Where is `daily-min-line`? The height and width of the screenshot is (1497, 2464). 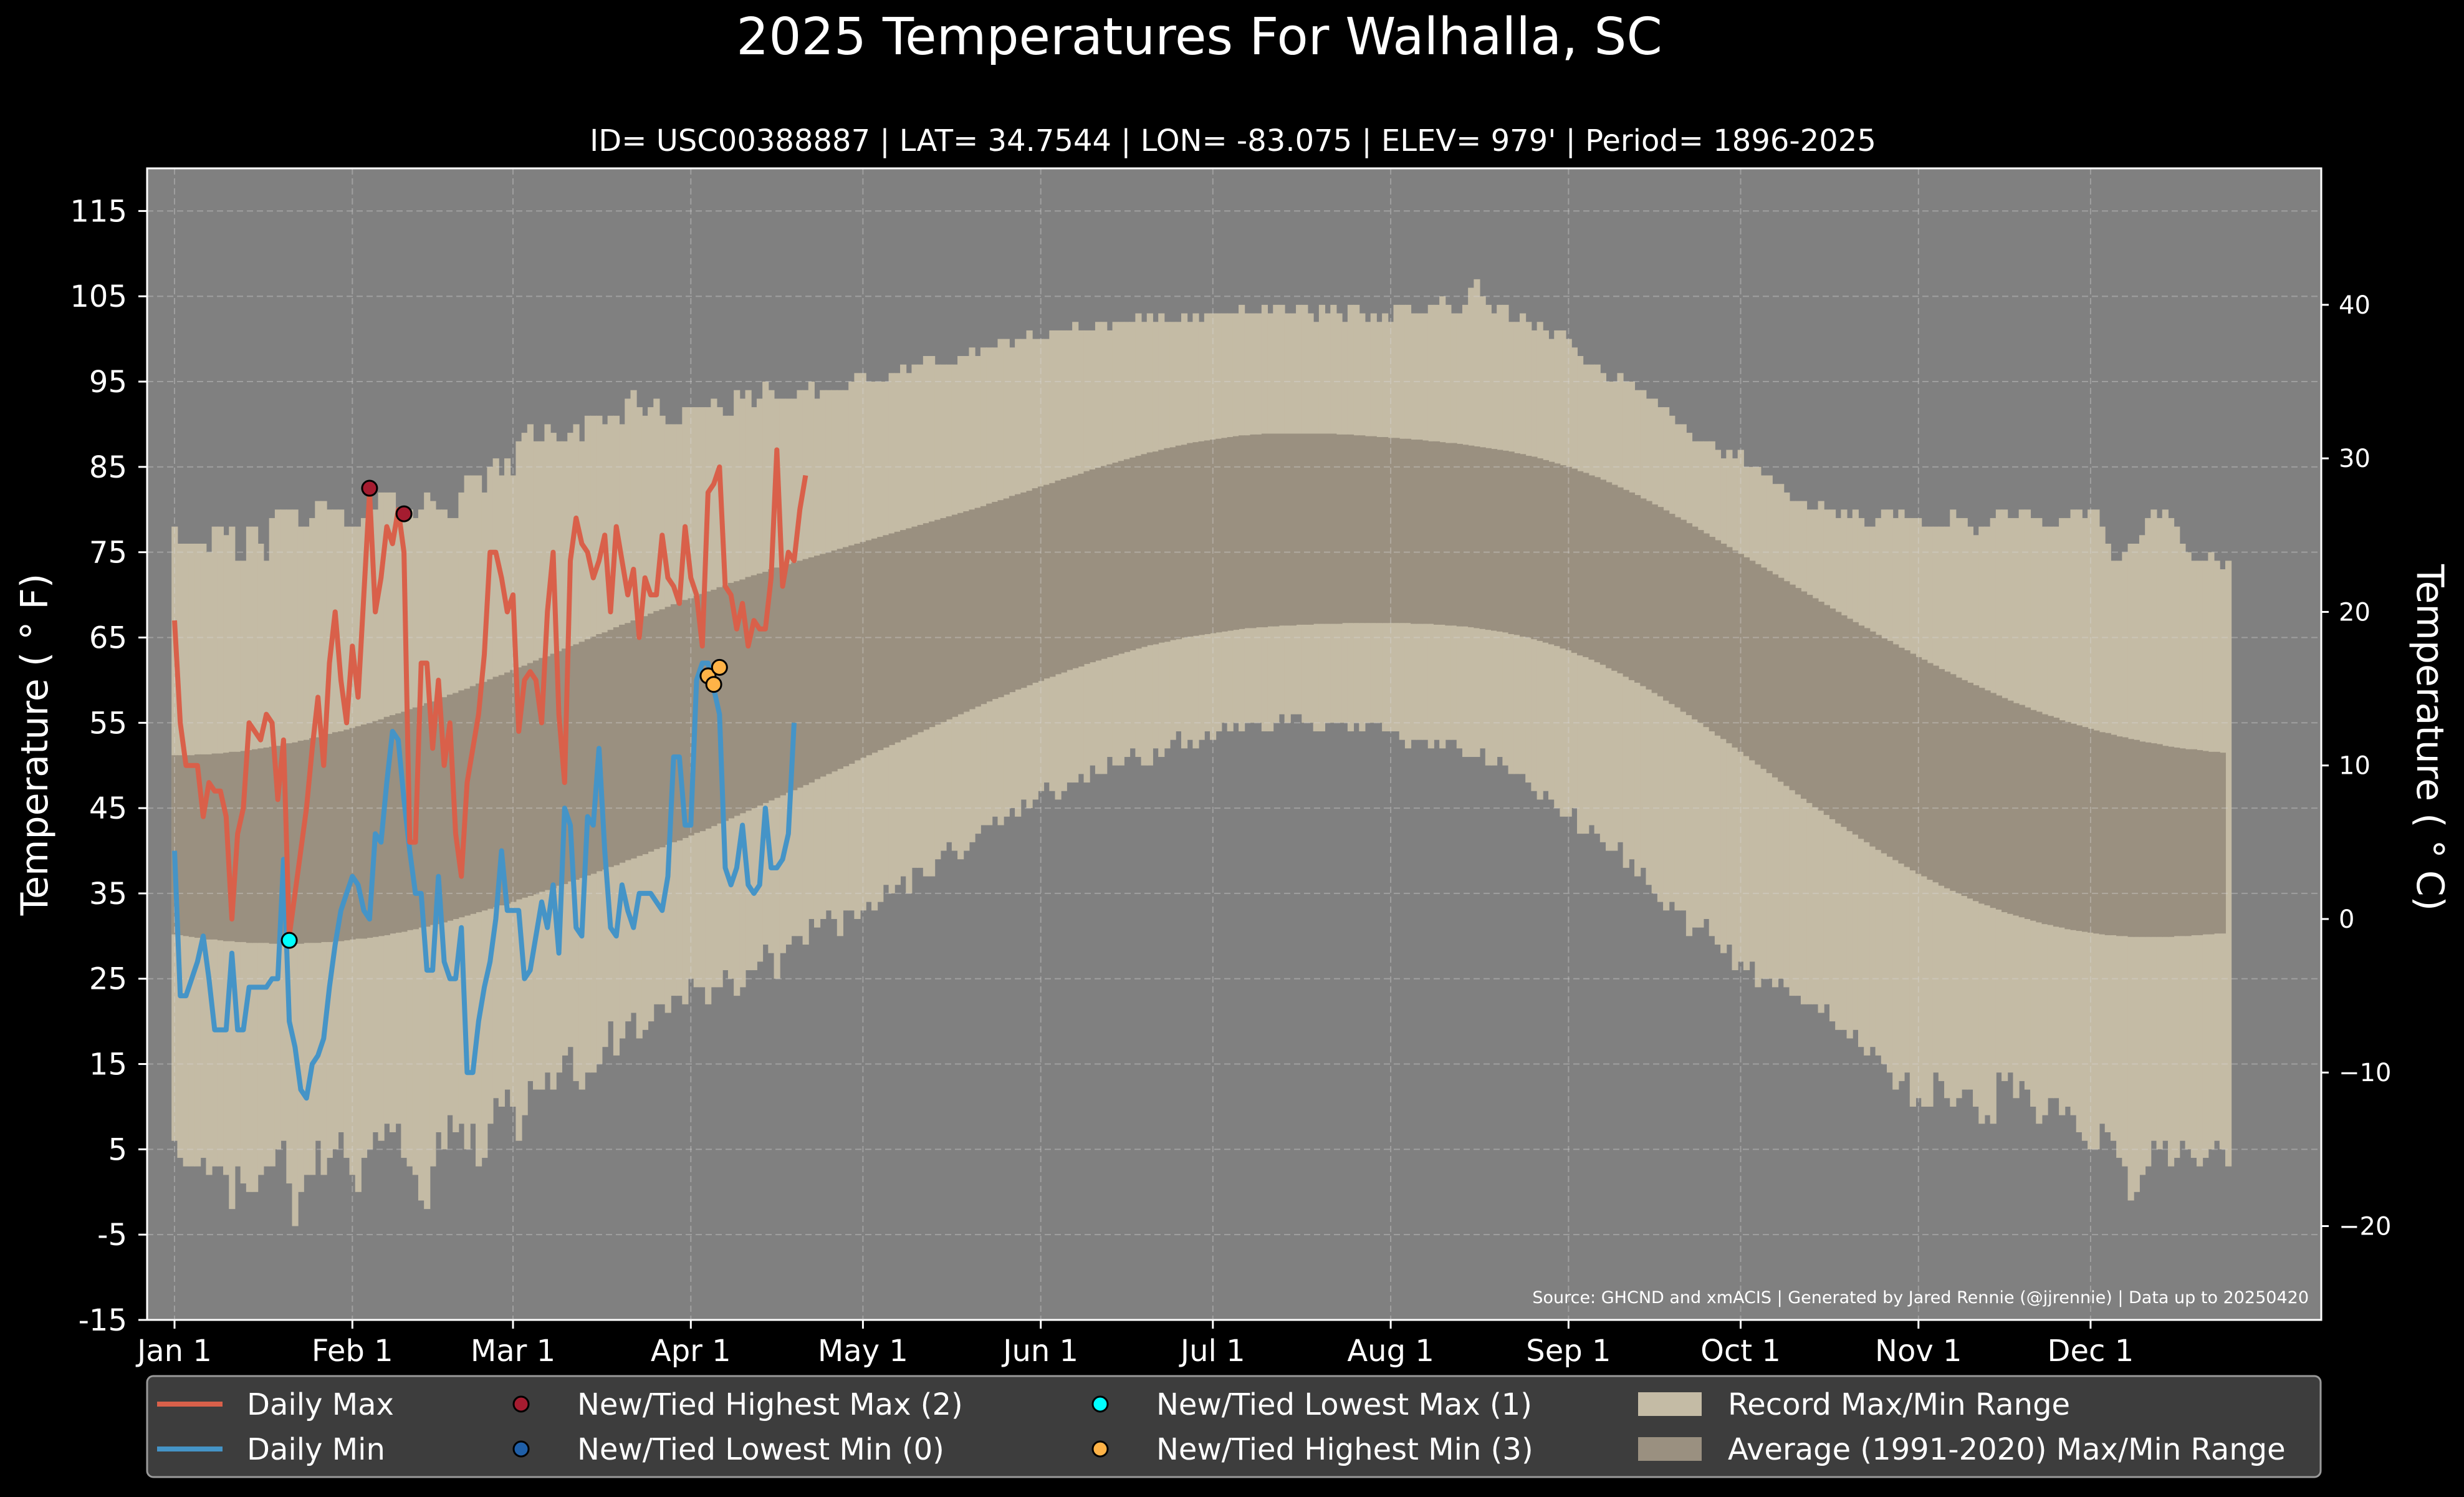
daily-min-line is located at coordinates (484, 880).